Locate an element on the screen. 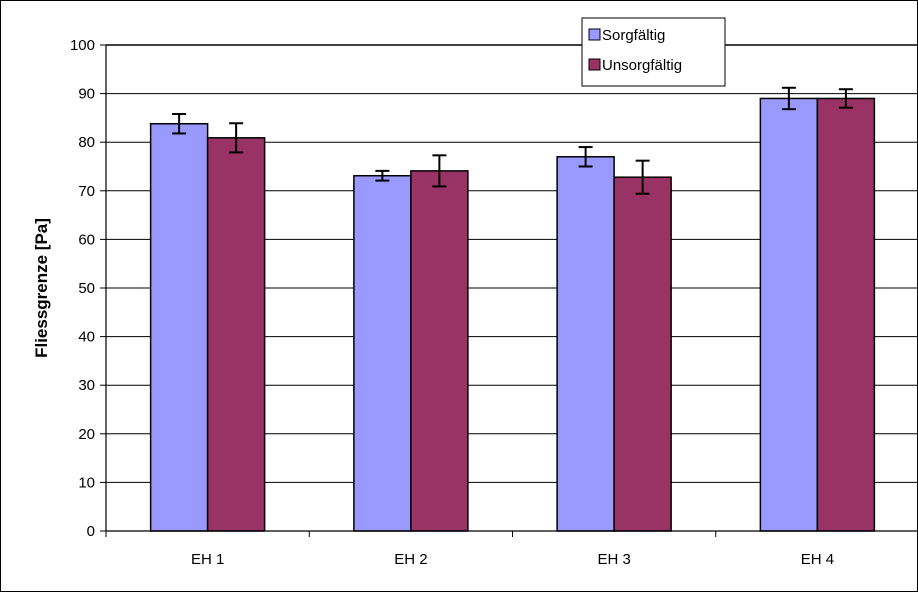  x-tick-label: EH 4 is located at coordinates (817, 559).